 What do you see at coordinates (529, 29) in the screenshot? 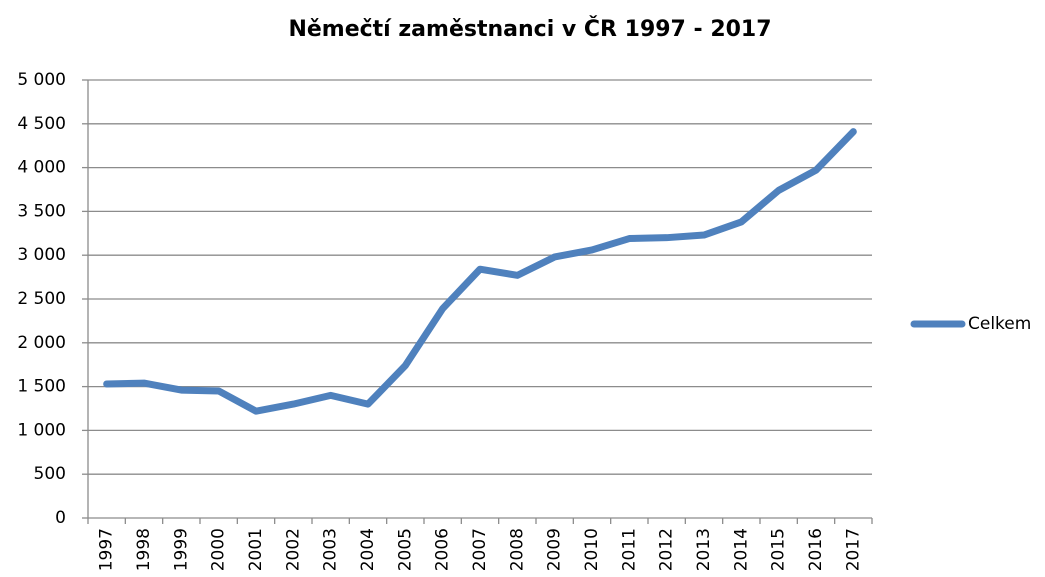
I see `chart-title: Němečtí zaměstnanci v ČR 1997 - 2017` at bounding box center [529, 29].